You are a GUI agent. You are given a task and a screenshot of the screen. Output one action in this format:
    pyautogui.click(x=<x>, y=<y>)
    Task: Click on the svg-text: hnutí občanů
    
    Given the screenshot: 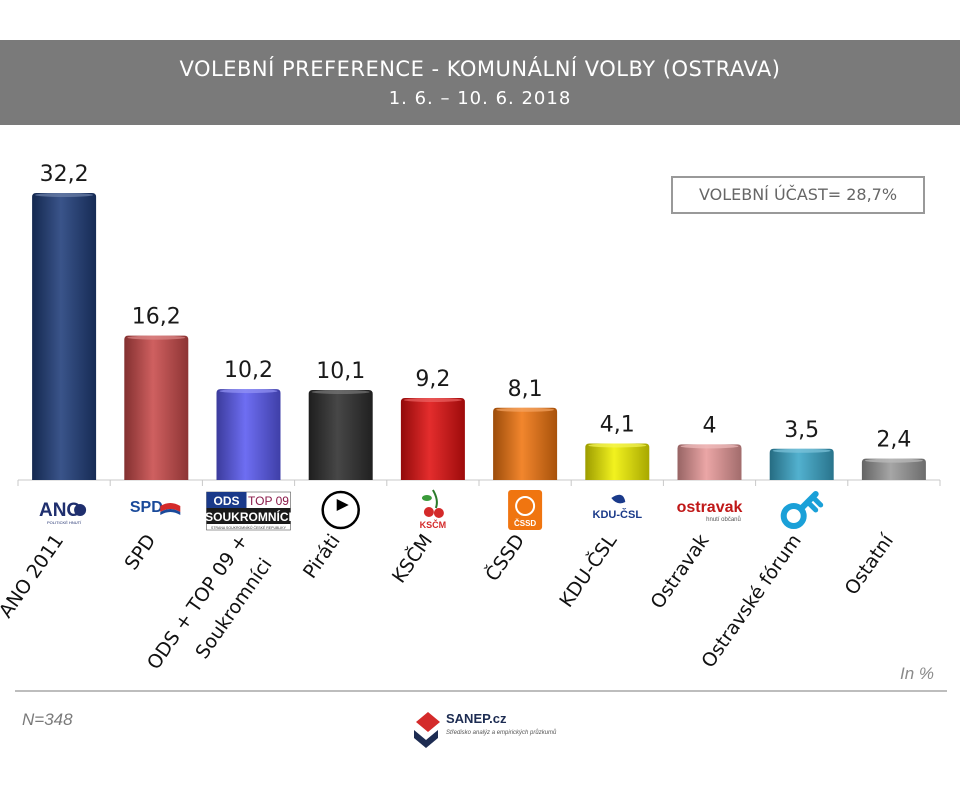 What is the action you would take?
    pyautogui.click(x=723, y=519)
    